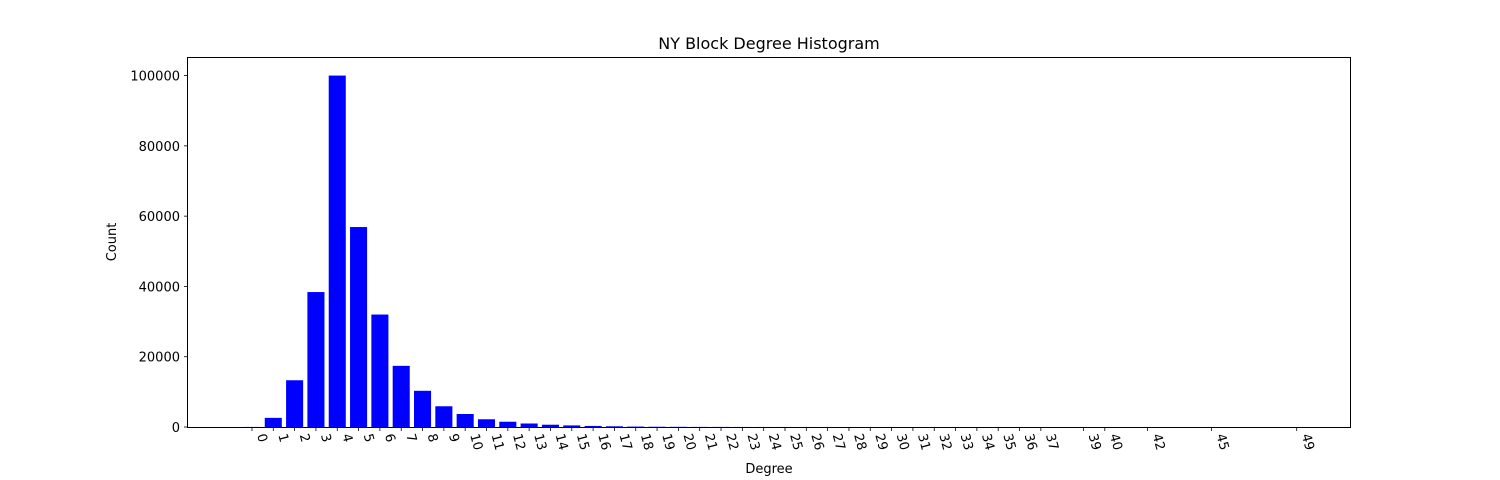 The image size is (1500, 480). I want to click on x-tick-label: 6, so click(389, 438).